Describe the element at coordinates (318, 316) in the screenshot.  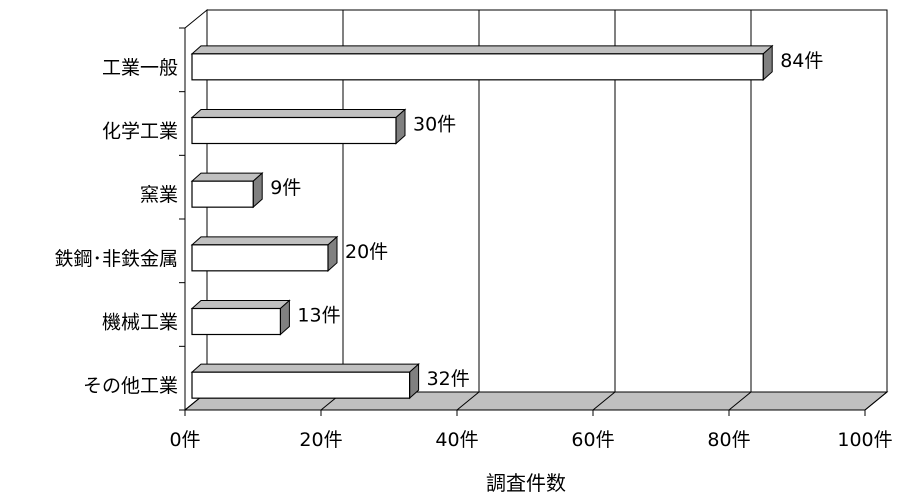
I see `data-label: 13件` at that location.